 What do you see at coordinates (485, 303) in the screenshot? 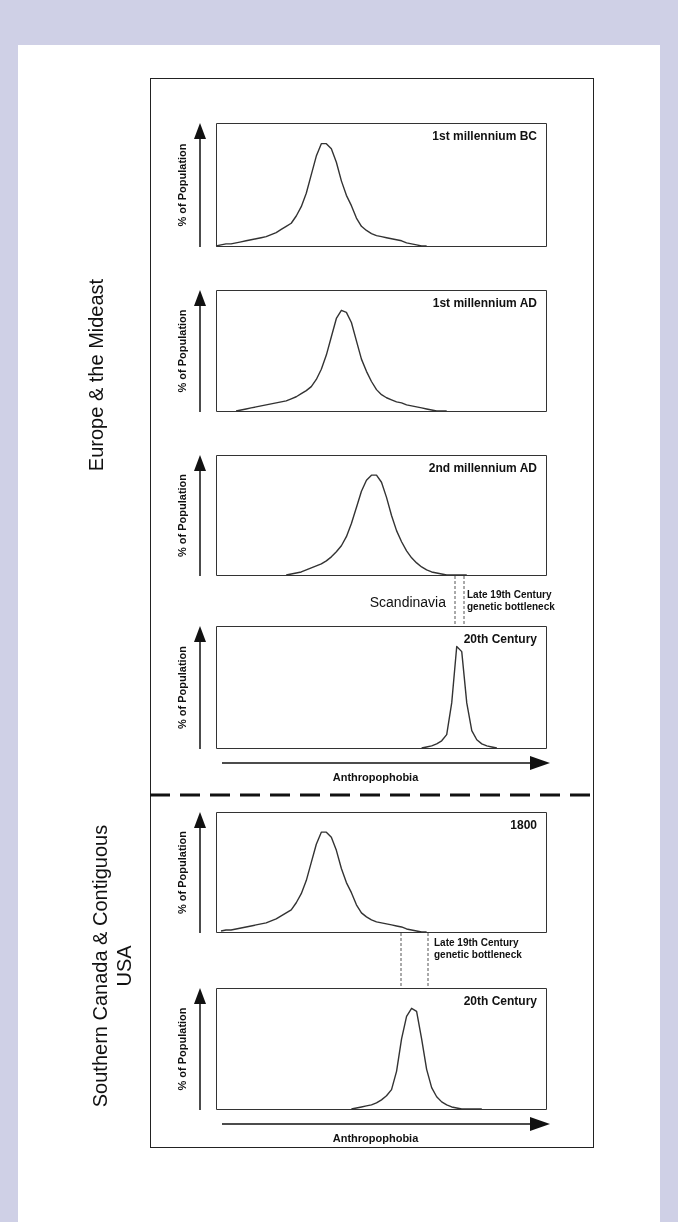
I see `chart-title: 1st millennium AD` at bounding box center [485, 303].